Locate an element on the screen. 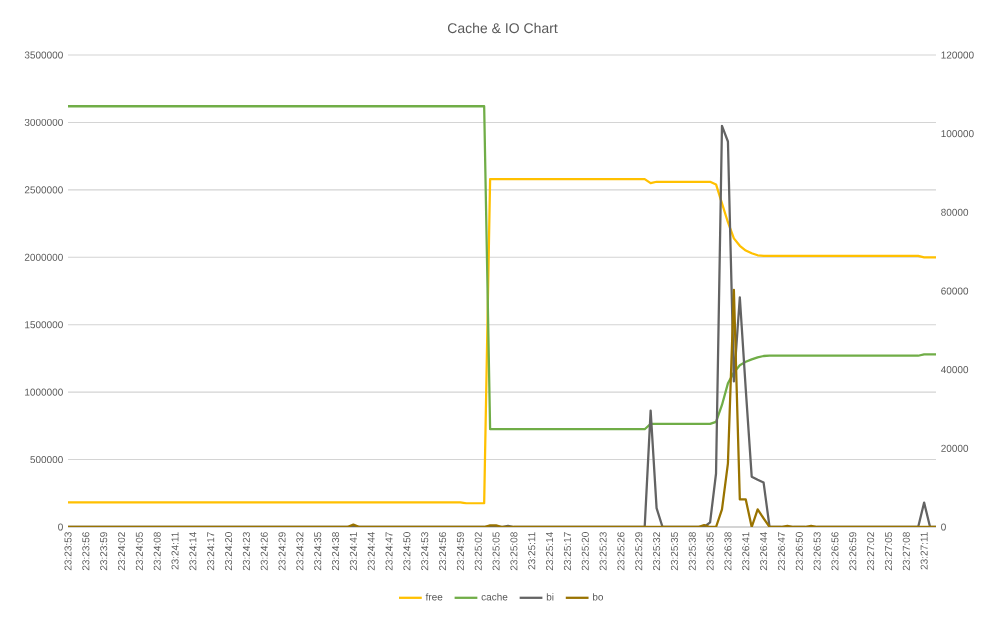 Image resolution: width=1005 pixels, height=624 pixels. y-tick-label: 500000 is located at coordinates (46, 460).